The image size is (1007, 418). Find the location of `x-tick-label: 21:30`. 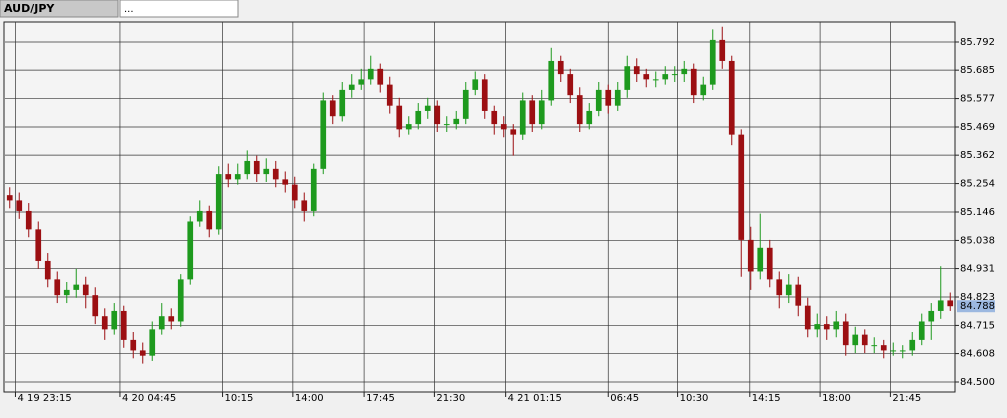

x-tick-label: 21:30 is located at coordinates (450, 398).